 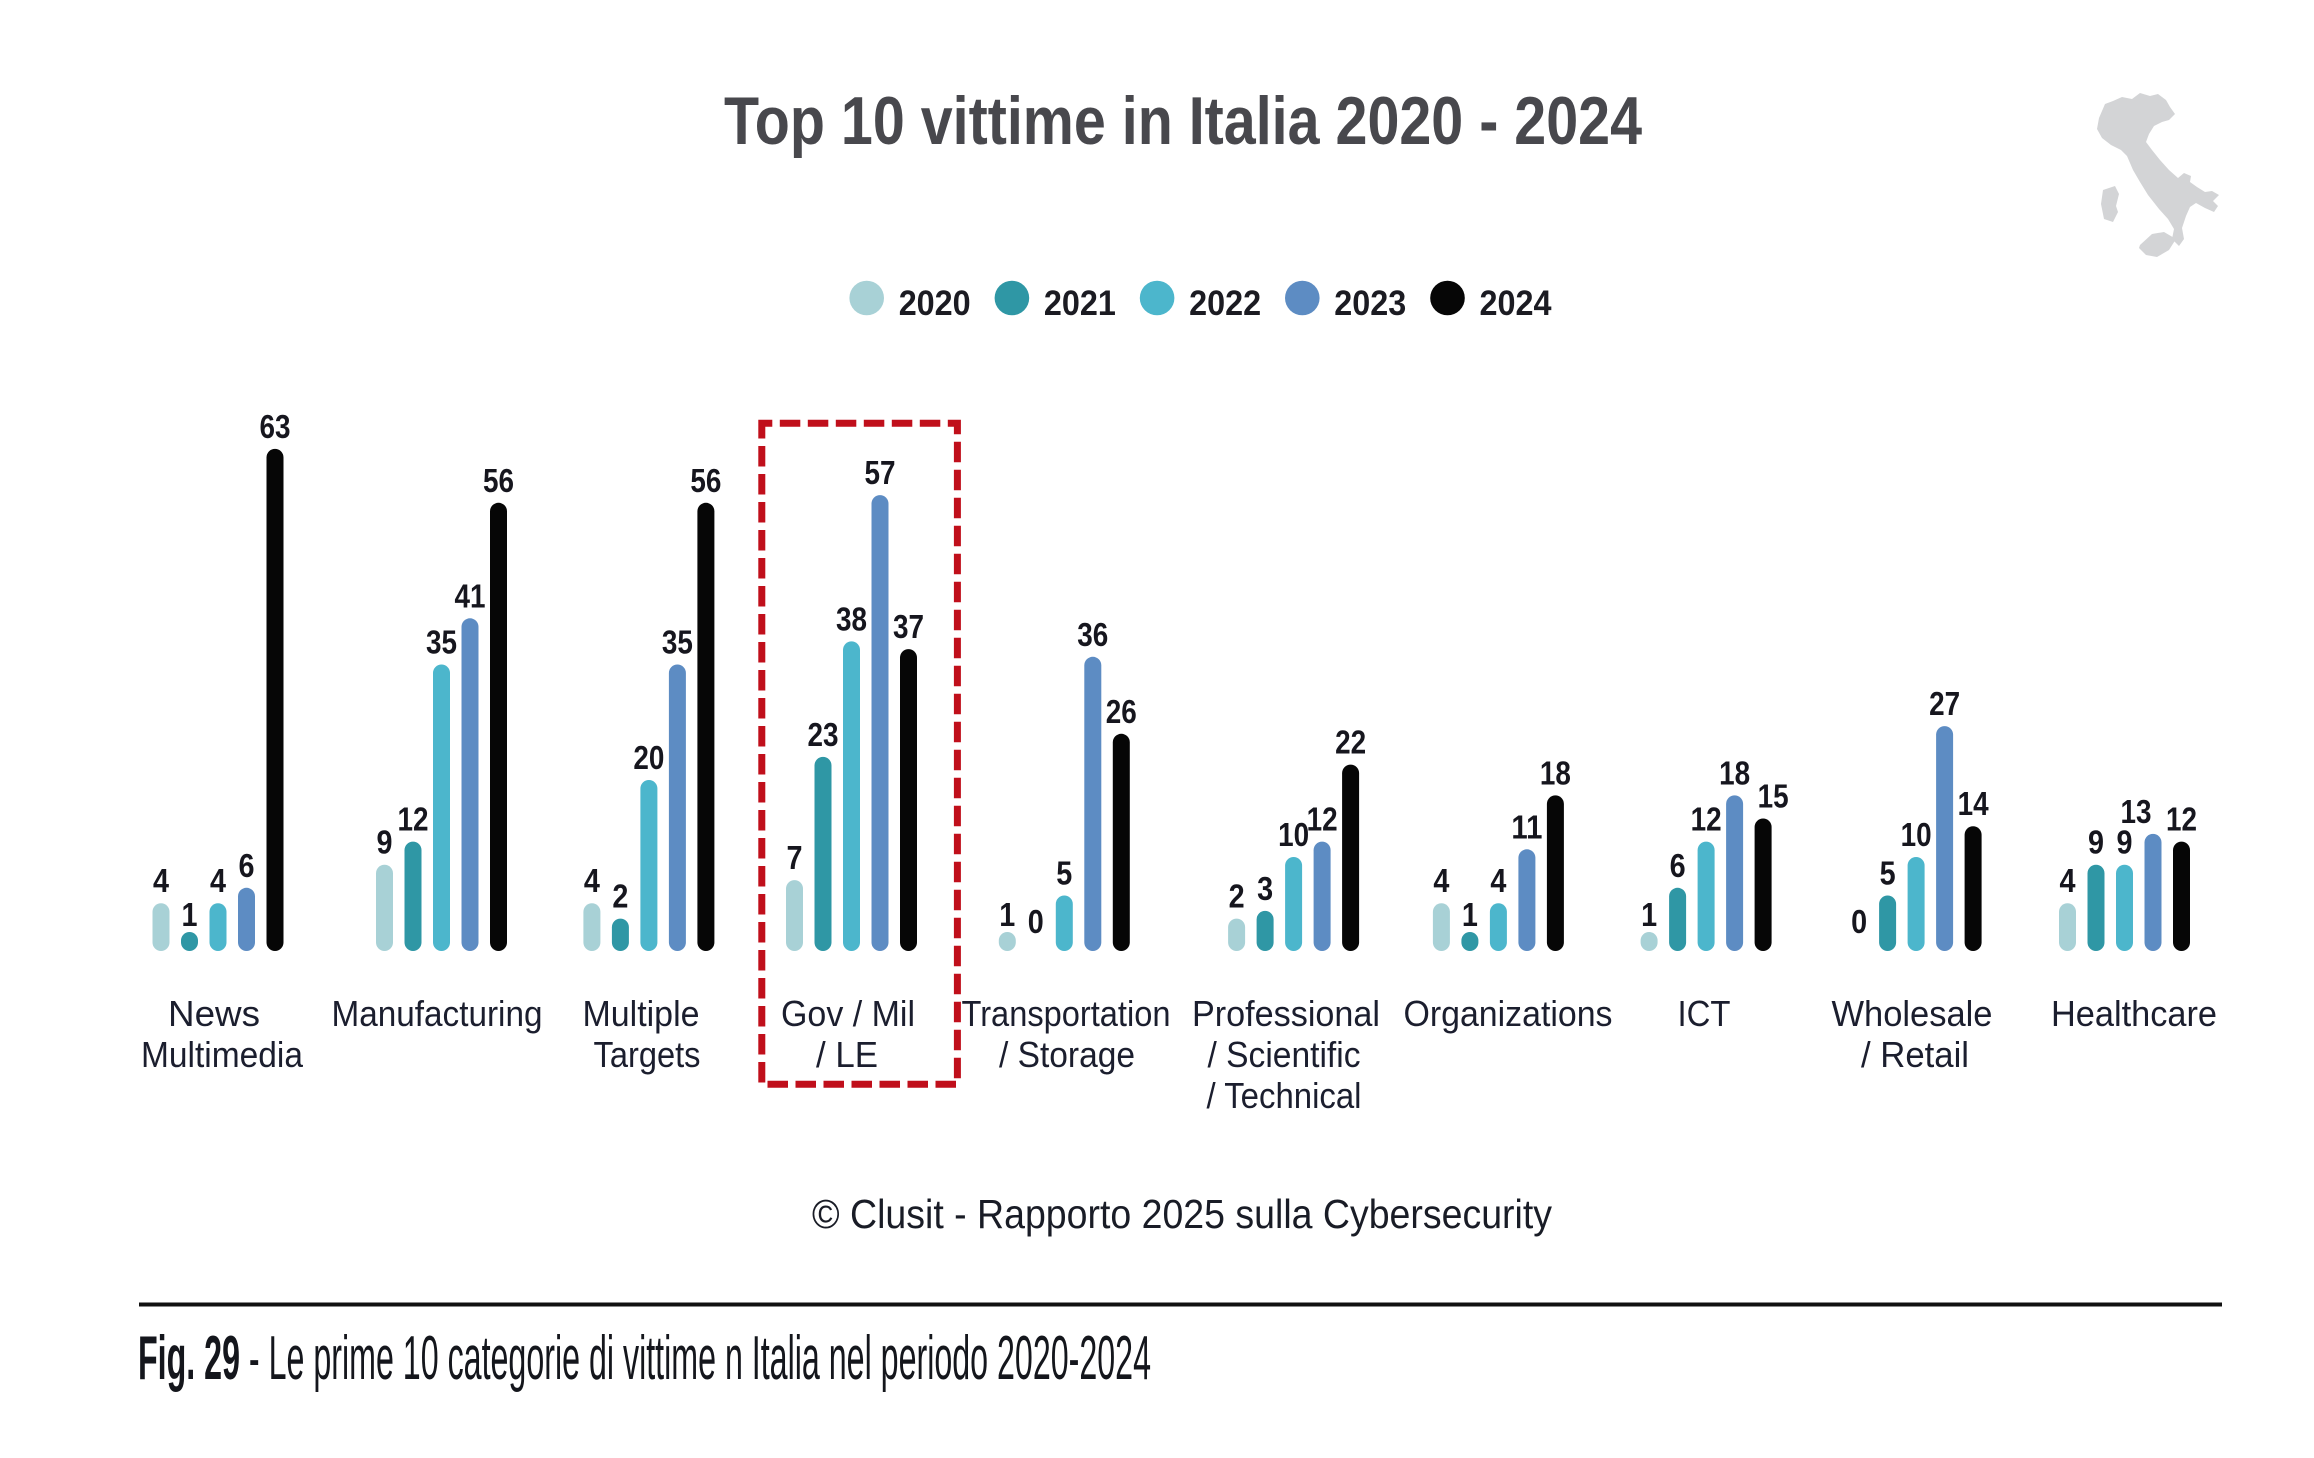 What do you see at coordinates (1284, 1095) in the screenshot?
I see `svg-text: / Technical` at bounding box center [1284, 1095].